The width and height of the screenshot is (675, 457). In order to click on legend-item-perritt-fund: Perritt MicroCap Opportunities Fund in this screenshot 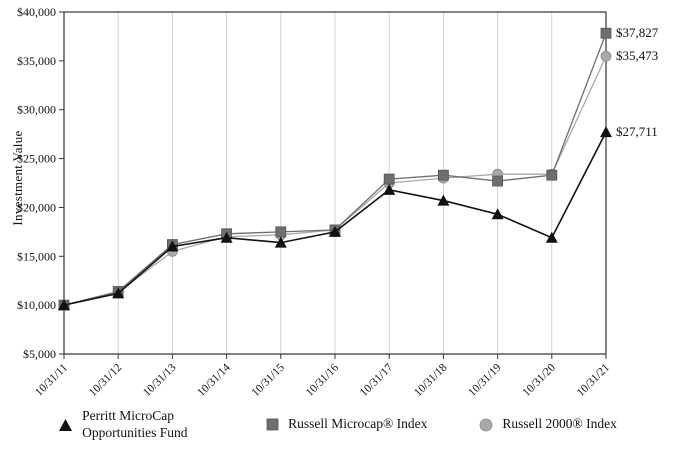, I will do `click(136, 425)`.